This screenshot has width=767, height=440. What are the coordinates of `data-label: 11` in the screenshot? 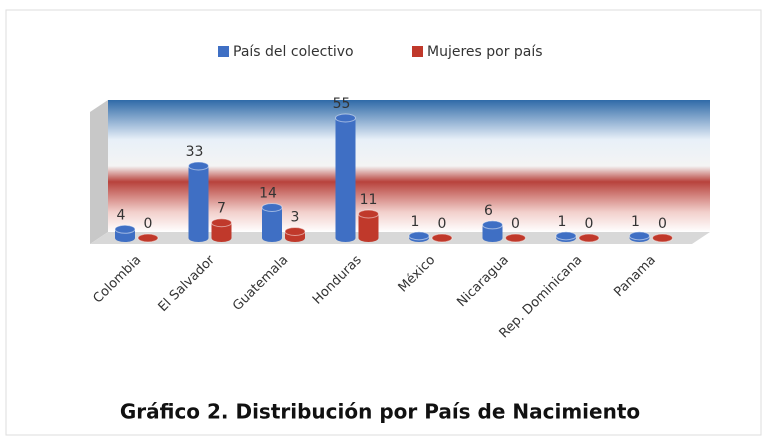 It's located at (369, 200).